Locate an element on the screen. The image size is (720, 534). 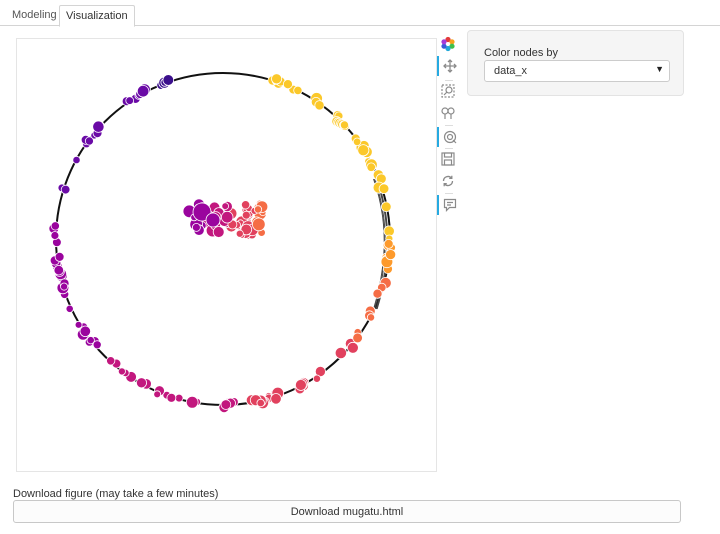
plot-toolbar is located at coordinates (449, 126).